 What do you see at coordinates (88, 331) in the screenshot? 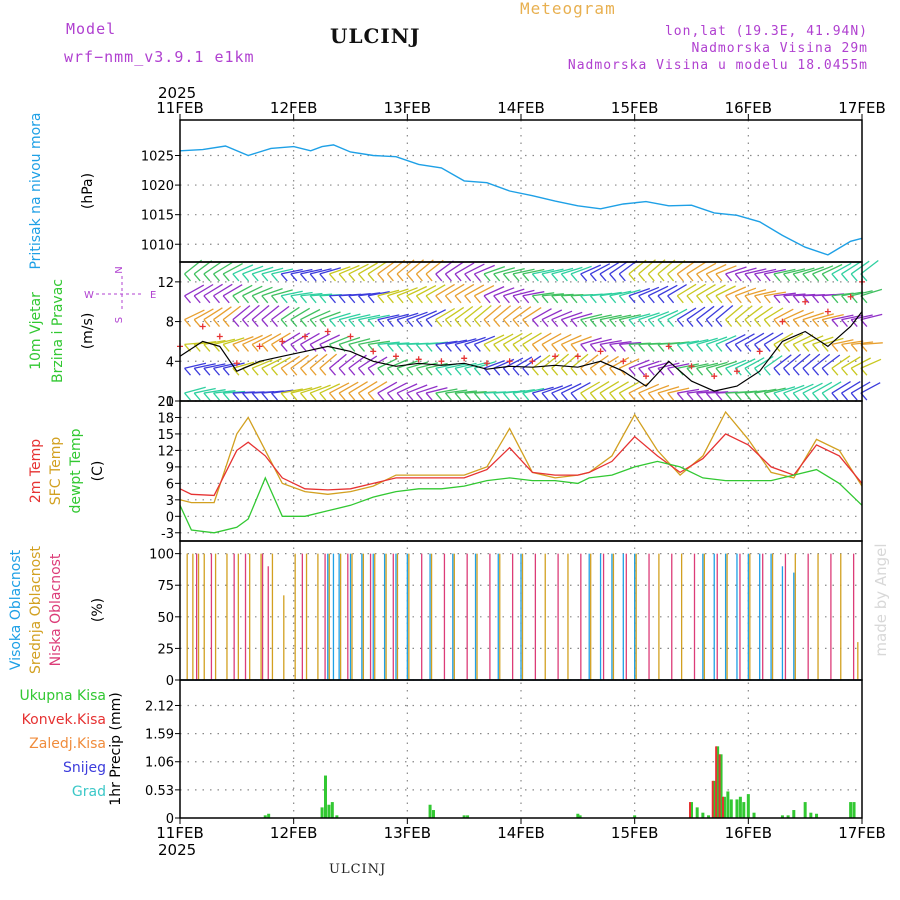
I see `wind-unit: (m/s)` at bounding box center [88, 331].